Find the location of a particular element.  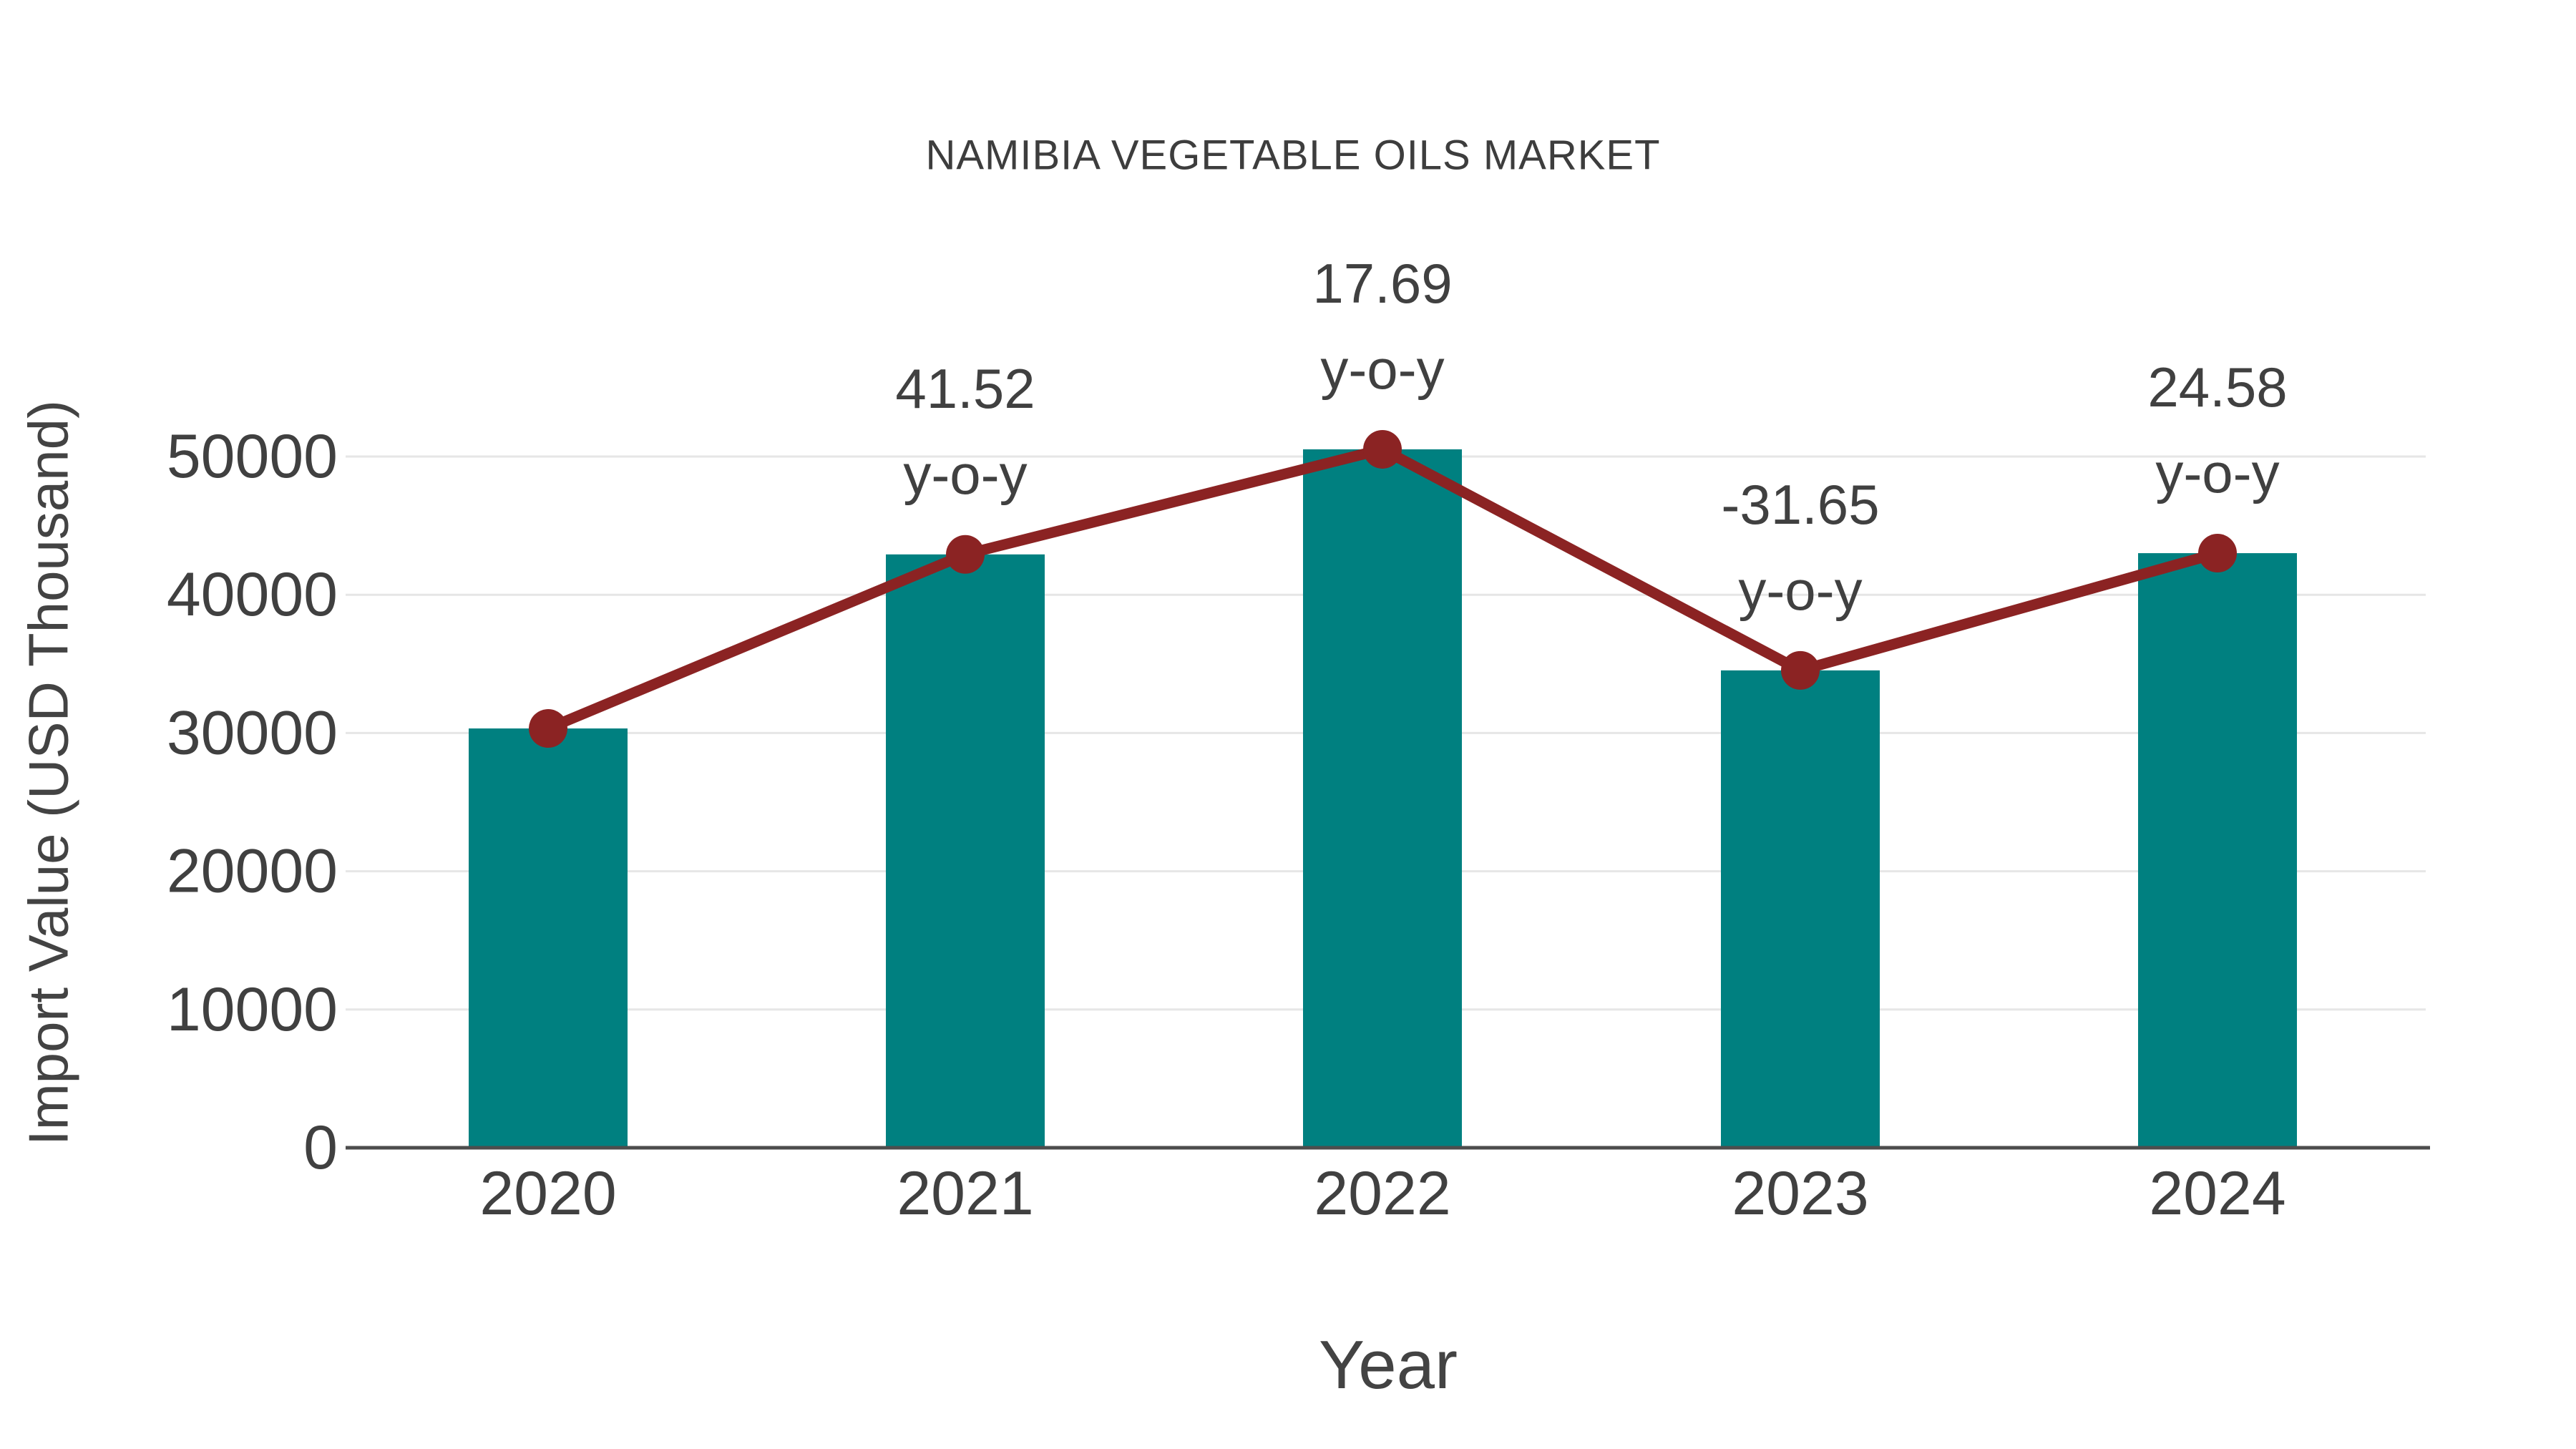

y-tick-label-10000: 10000 is located at coordinates (252, 1009).